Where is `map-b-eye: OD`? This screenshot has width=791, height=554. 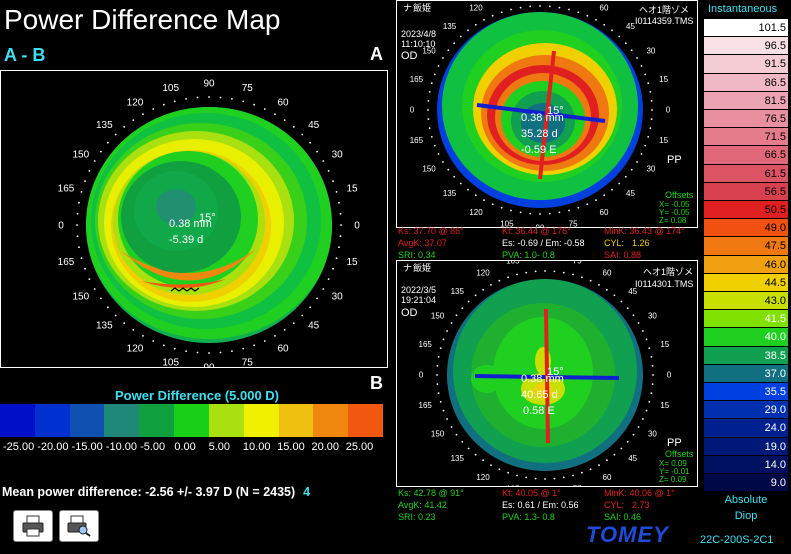 map-b-eye: OD is located at coordinates (409, 313).